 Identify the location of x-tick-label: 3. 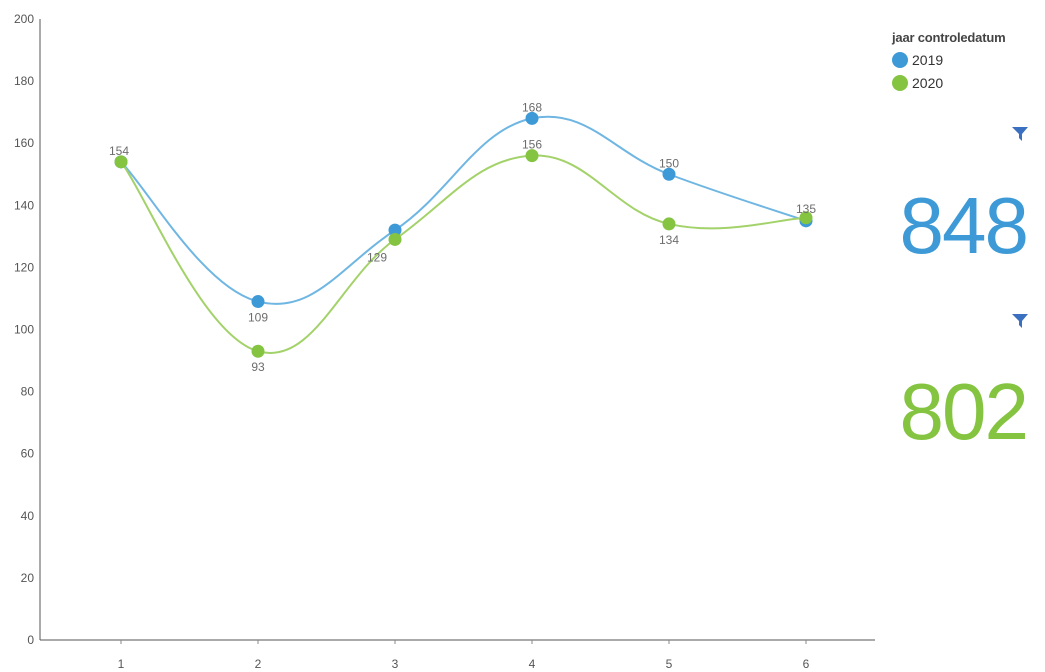
(395, 664).